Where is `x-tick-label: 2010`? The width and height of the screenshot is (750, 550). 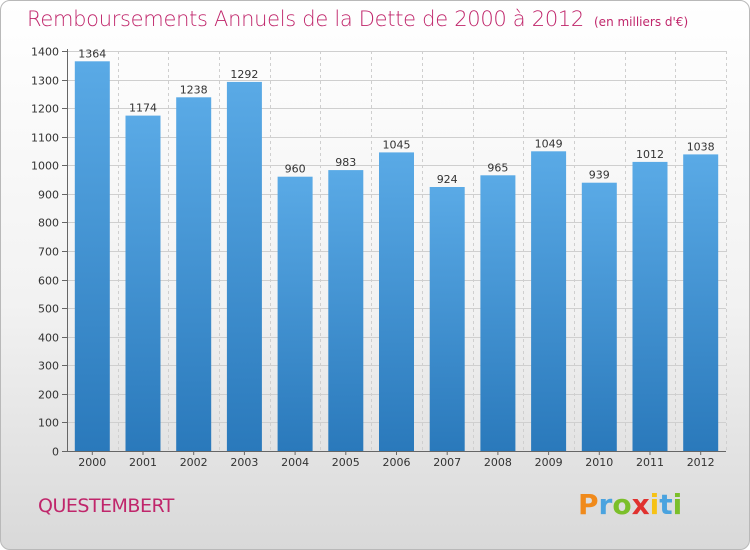 x-tick-label: 2010 is located at coordinates (599, 462).